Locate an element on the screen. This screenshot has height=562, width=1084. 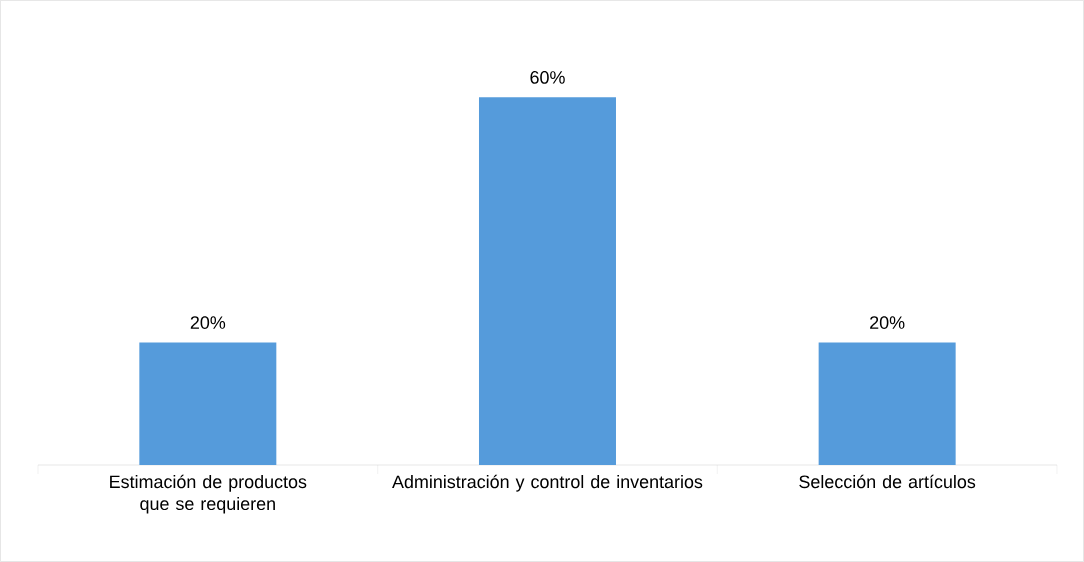
x-tick-label: Administración y control de inventarios is located at coordinates (547, 483).